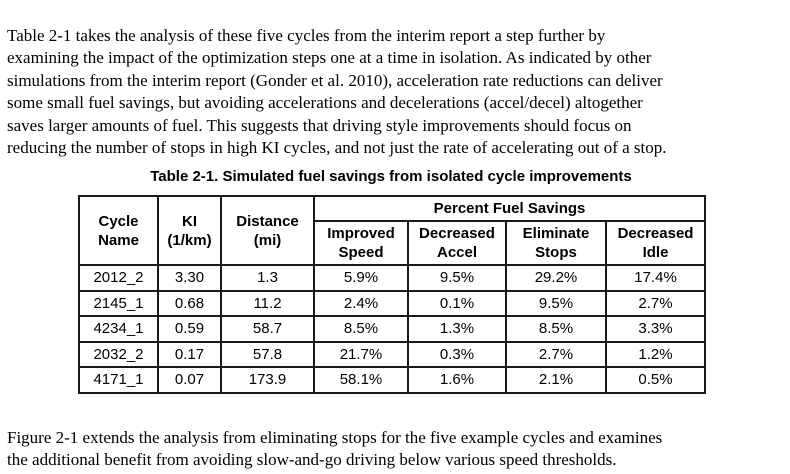 This screenshot has height=474, width=790. I want to click on table-row: 2012_2 3.30 1.3 5.9% 9.5% 29.2% 17.4%, so click(392, 278).